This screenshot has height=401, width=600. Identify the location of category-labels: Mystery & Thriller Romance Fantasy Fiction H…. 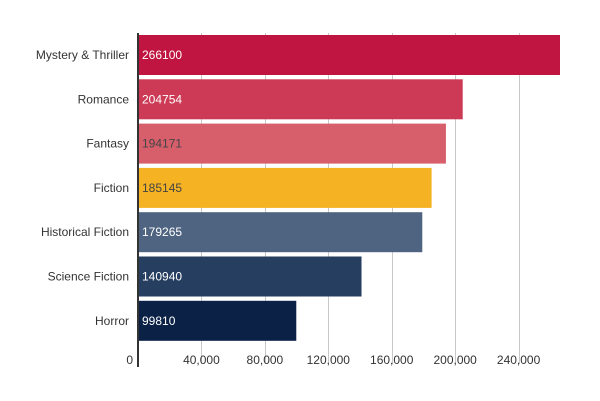
(82, 188).